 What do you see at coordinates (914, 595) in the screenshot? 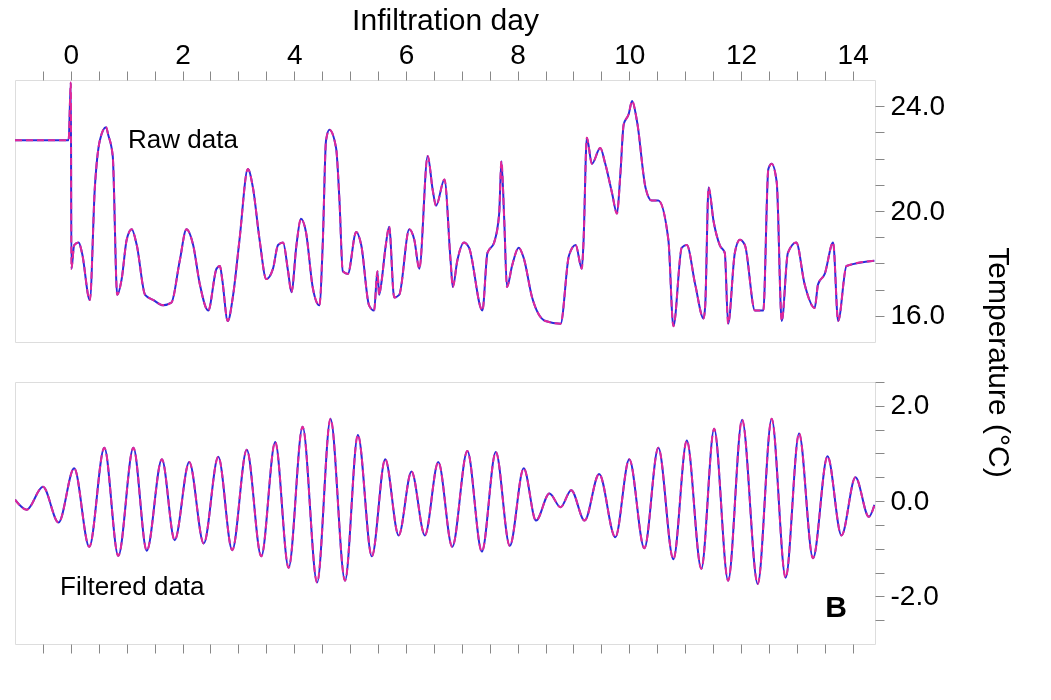
I see `y-tick-label: -2.0` at bounding box center [914, 595].